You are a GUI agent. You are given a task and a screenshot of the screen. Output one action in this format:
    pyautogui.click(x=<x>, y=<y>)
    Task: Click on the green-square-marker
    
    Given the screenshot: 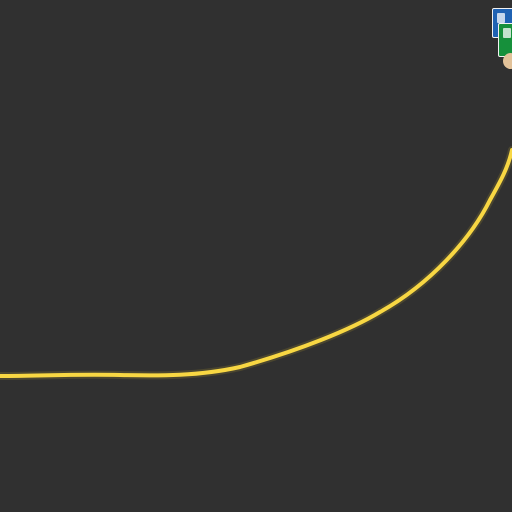 What is the action you would take?
    pyautogui.click(x=505, y=40)
    